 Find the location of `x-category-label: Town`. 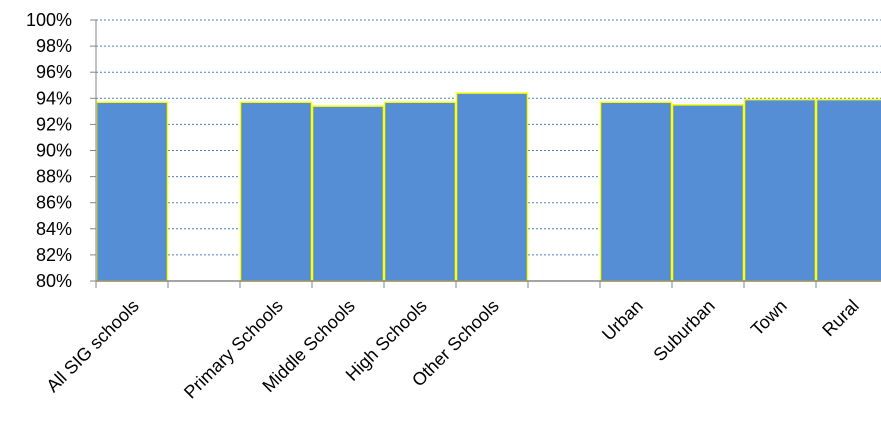

x-category-label: Town is located at coordinates (769, 318).